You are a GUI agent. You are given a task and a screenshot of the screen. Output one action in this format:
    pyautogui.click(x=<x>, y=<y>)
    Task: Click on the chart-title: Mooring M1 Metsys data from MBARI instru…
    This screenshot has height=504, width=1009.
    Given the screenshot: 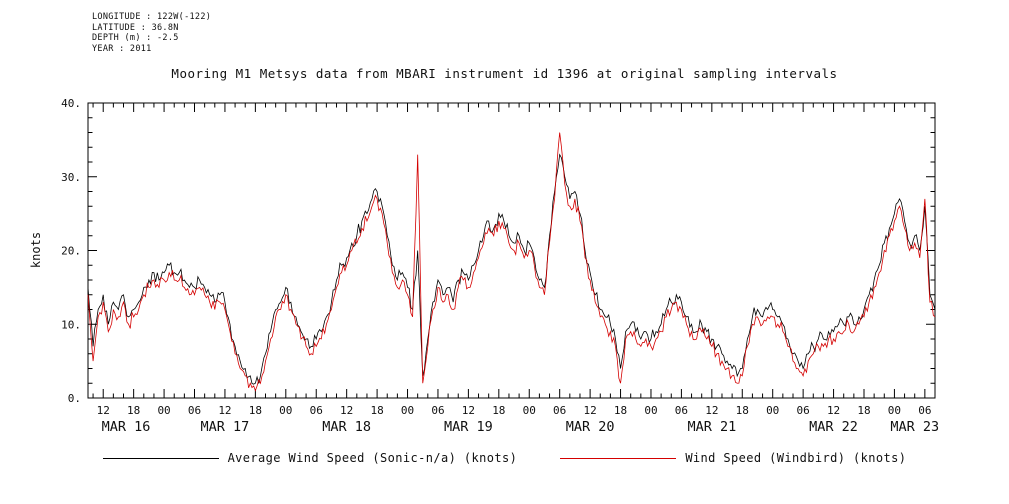 What is the action you would take?
    pyautogui.click(x=504, y=73)
    